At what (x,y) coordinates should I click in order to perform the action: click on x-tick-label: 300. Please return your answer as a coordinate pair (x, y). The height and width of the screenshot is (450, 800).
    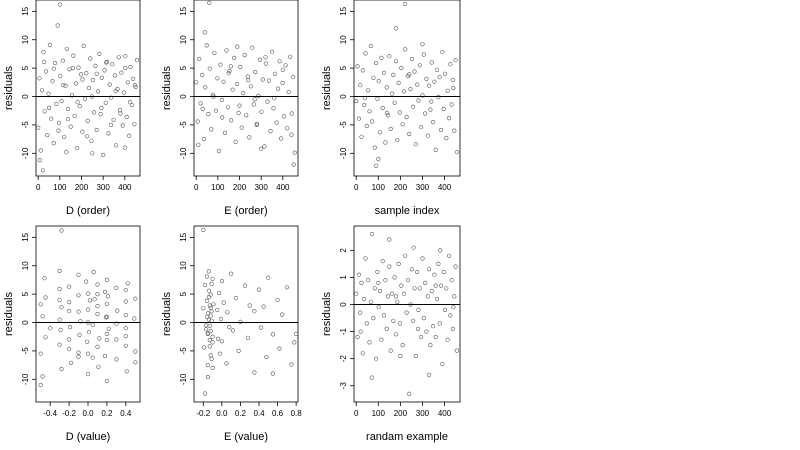
    Looking at the image, I should click on (423, 413).